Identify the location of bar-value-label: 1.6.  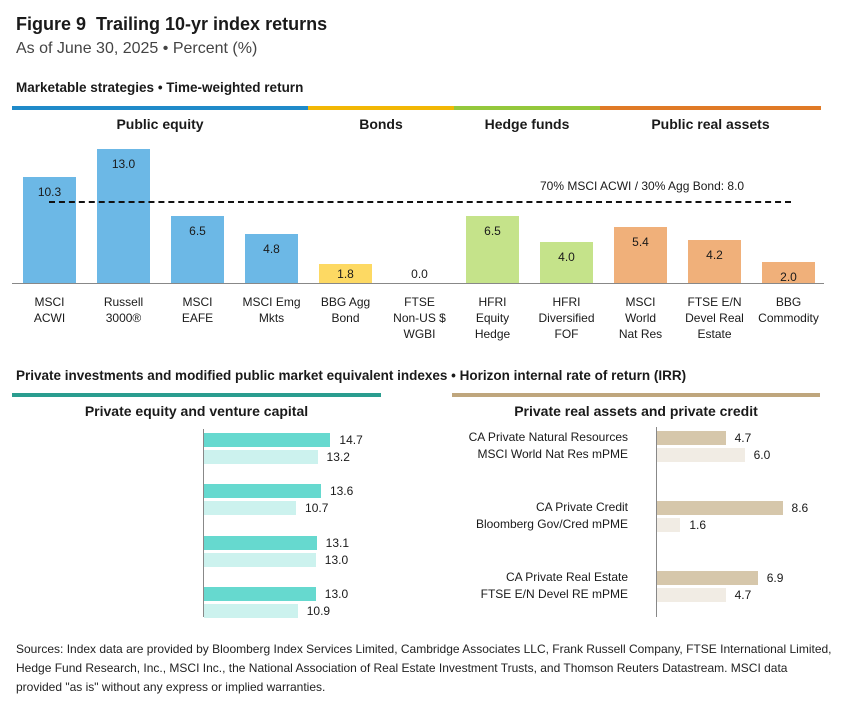
(698, 525).